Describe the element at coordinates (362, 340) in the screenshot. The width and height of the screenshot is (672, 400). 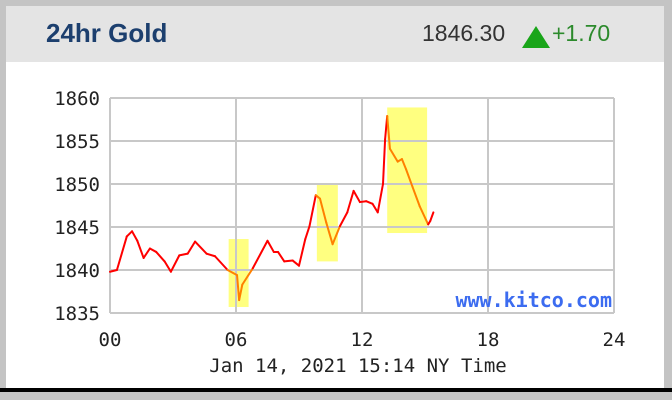
I see `x-tick-label: 12` at that location.